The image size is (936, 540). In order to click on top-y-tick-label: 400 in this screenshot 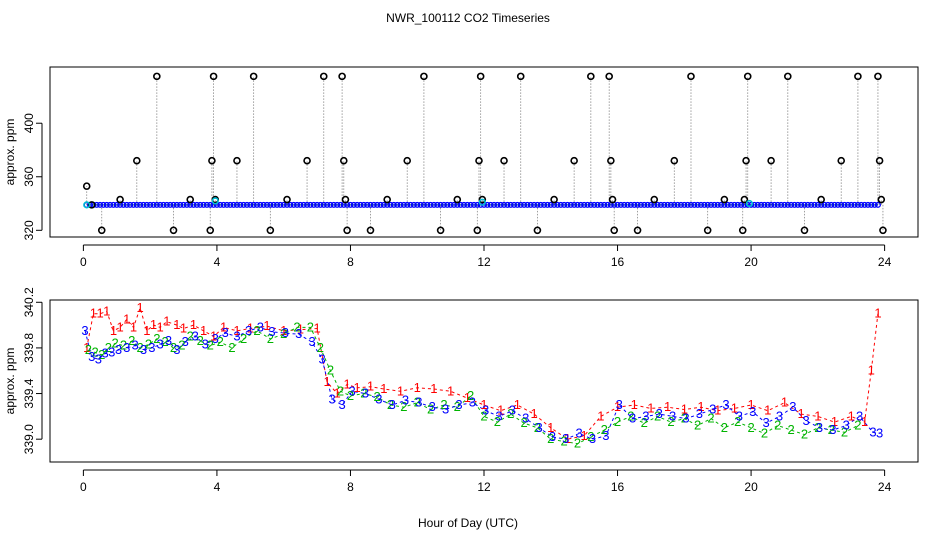, I will do `click(29, 123)`.